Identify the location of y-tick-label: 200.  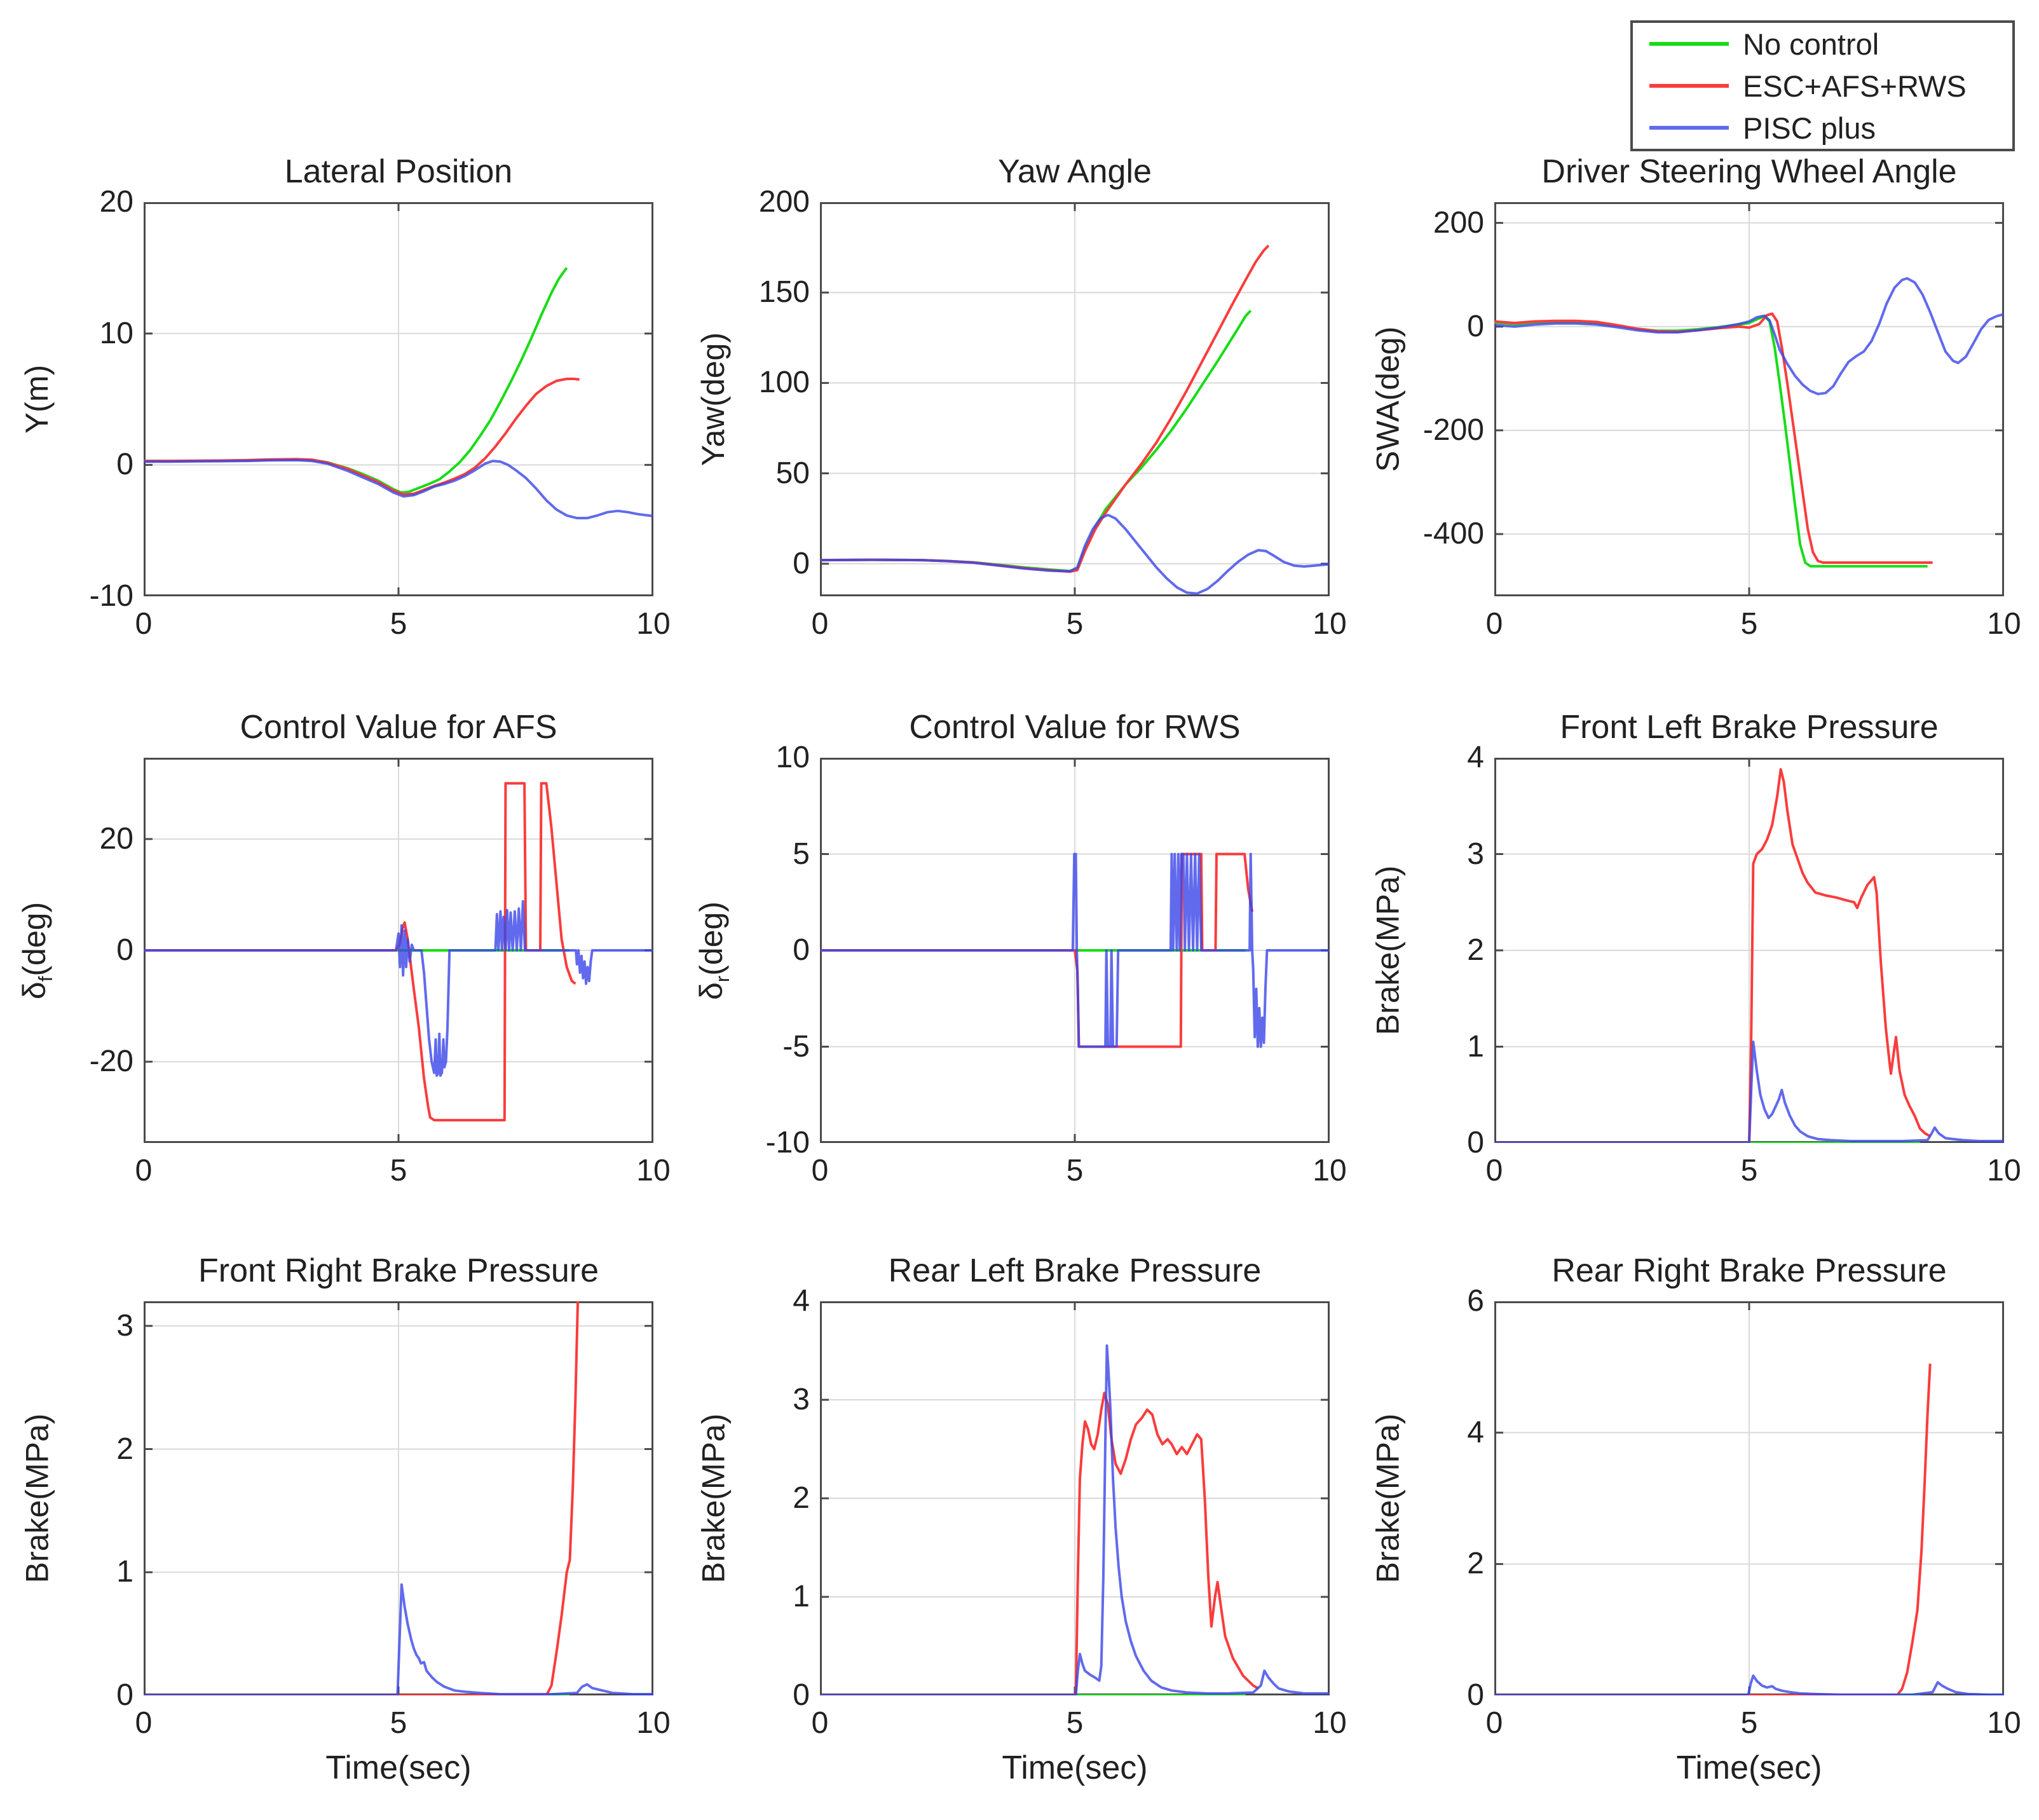
(1458, 222).